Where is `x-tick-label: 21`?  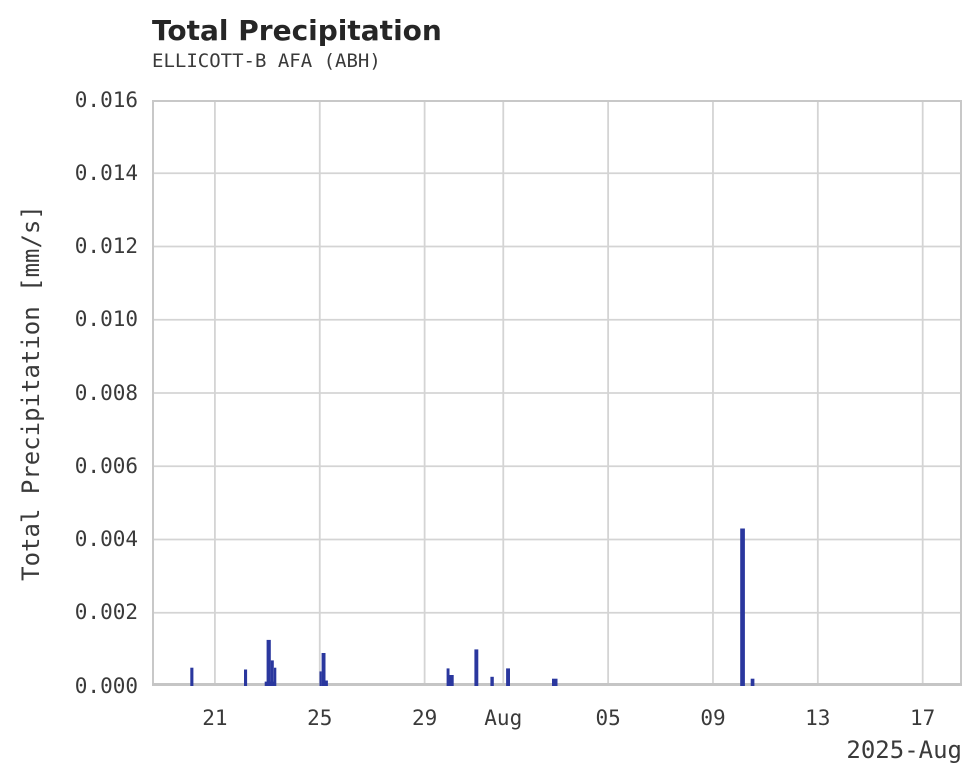 x-tick-label: 21 is located at coordinates (215, 718).